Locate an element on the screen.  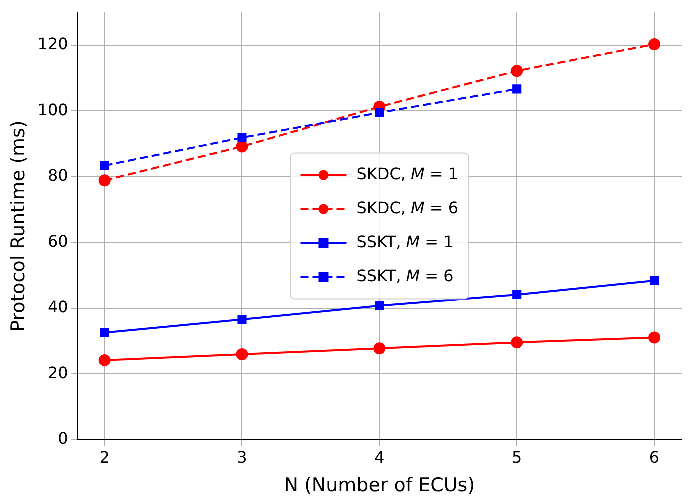
x-axis-title: N (Number of ECUs) is located at coordinates (380, 485).